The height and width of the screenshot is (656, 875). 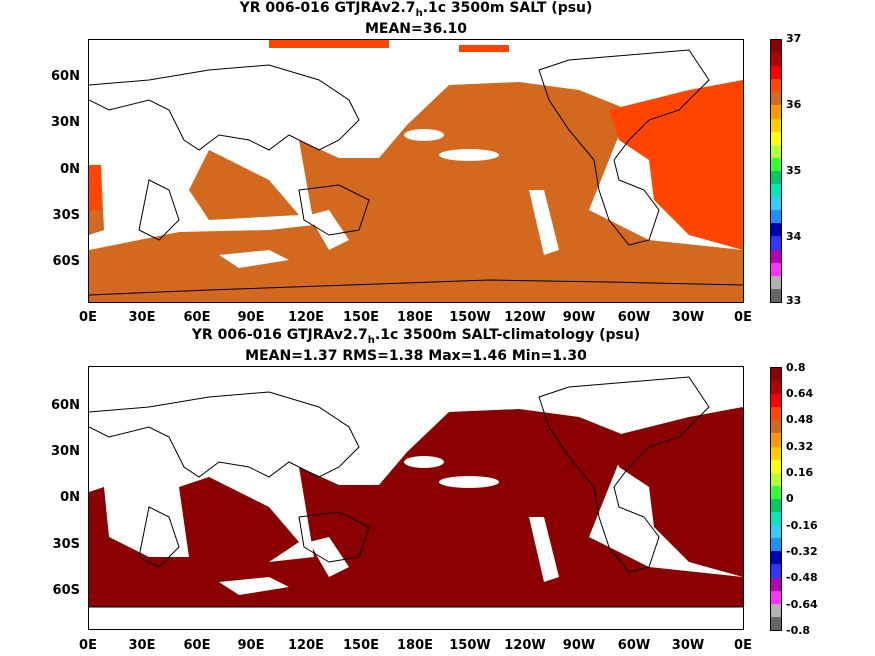 What do you see at coordinates (688, 645) in the screenshot?
I see `lon-label: 30W` at bounding box center [688, 645].